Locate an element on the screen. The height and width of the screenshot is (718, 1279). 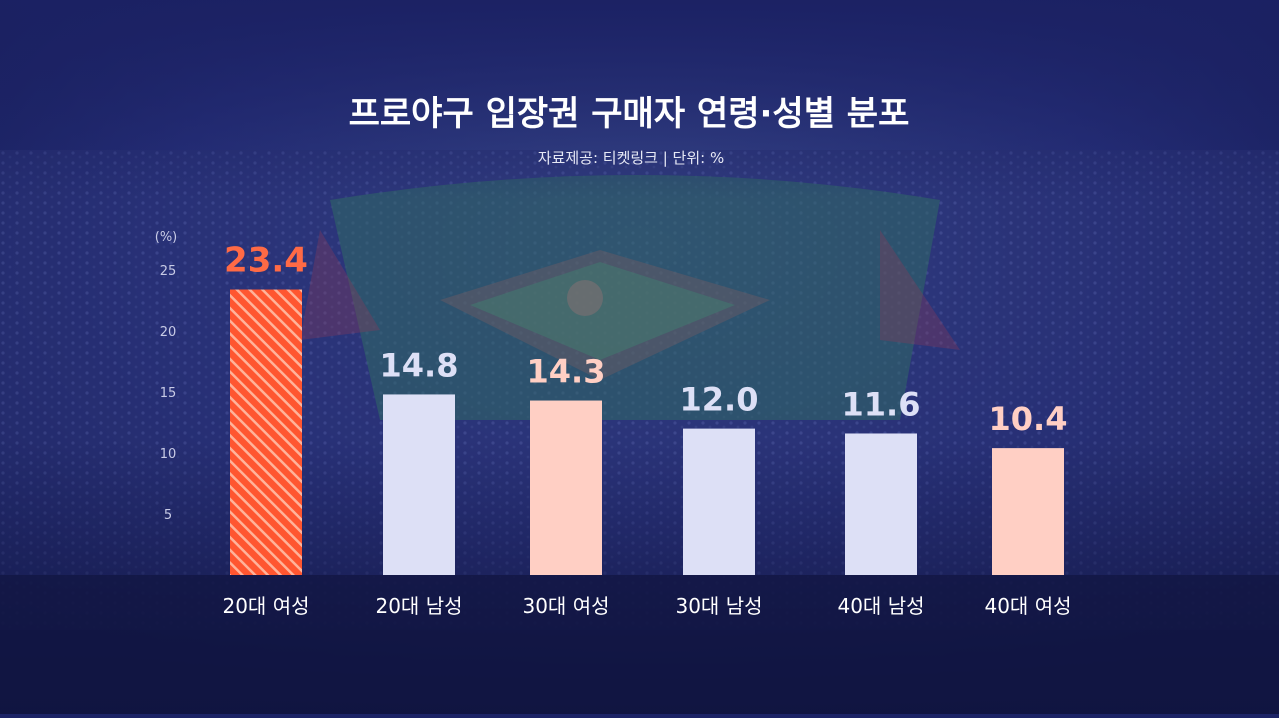
data-label: 11.6 is located at coordinates (881, 404).